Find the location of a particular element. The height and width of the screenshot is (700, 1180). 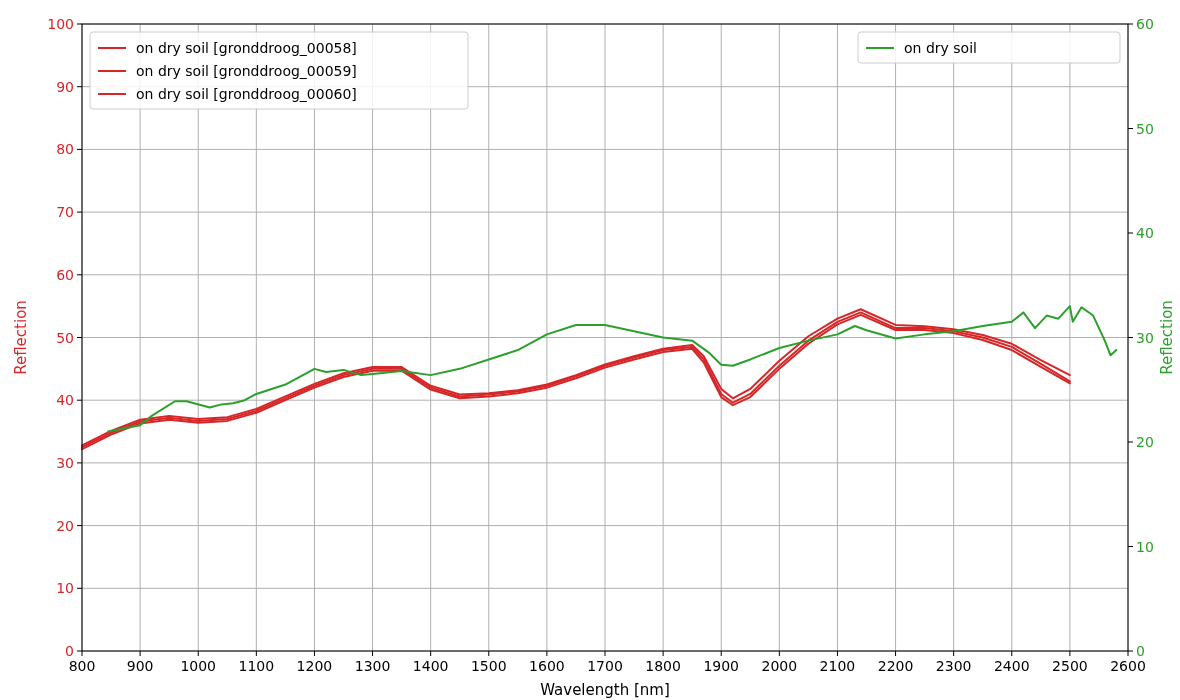

y2-tick-label: 50 is located at coordinates (1145, 128).